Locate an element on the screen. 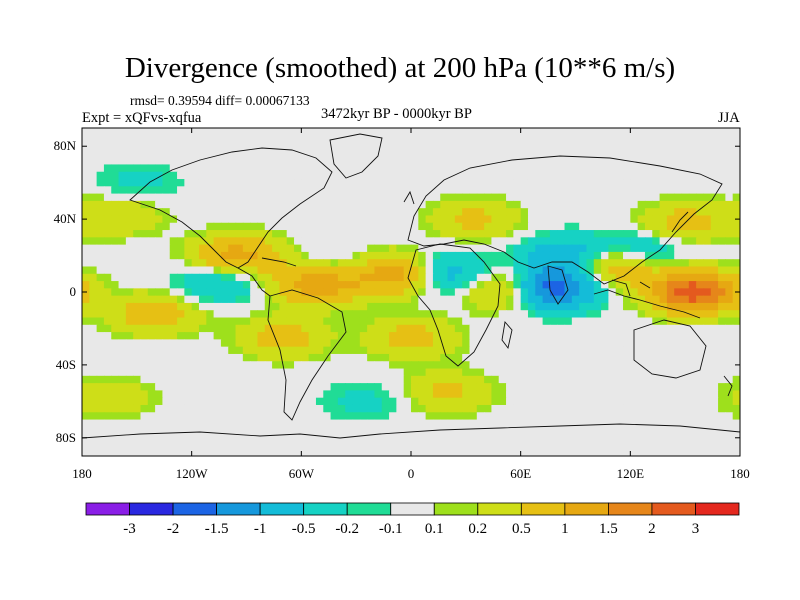 The width and height of the screenshot is (800, 600). y-tick-label: 40N is located at coordinates (65, 218).